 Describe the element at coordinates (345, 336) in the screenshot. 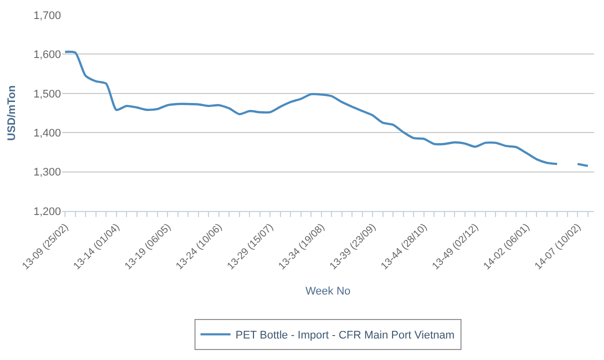

I see `legend-label: PET Bottle - Import - CFR Main Port Vietnam` at that location.